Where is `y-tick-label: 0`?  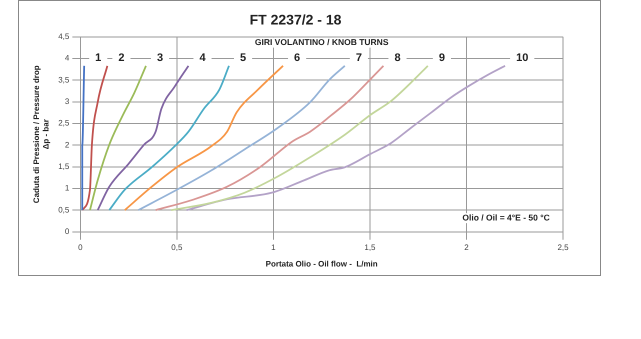 y-tick-label: 0 is located at coordinates (67, 231).